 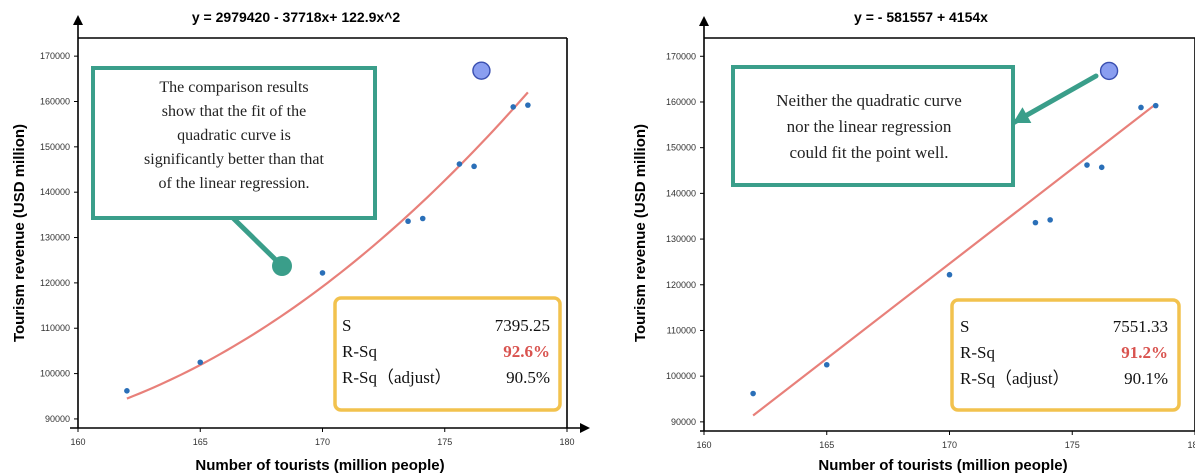 I want to click on callout-text-line: Neither the quadratic curve, so click(x=869, y=100).